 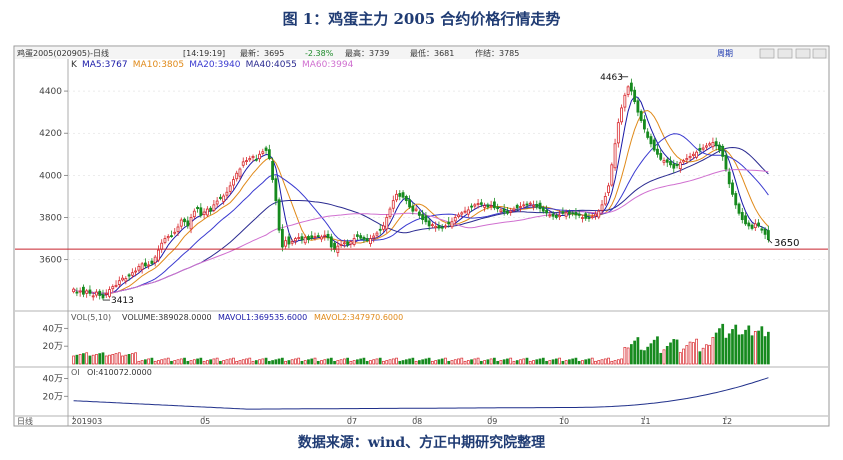 What do you see at coordinates (611, 78) in the screenshot?
I see `high-annotation: 4463` at bounding box center [611, 78].